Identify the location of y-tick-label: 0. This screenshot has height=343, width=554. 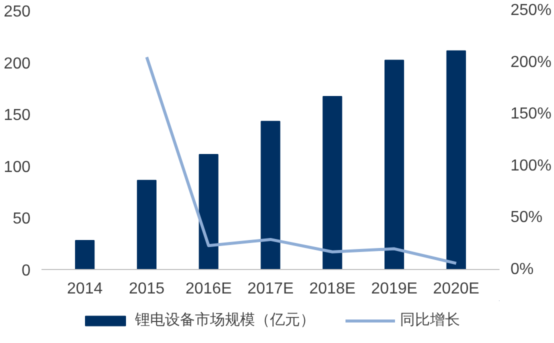
(26, 271).